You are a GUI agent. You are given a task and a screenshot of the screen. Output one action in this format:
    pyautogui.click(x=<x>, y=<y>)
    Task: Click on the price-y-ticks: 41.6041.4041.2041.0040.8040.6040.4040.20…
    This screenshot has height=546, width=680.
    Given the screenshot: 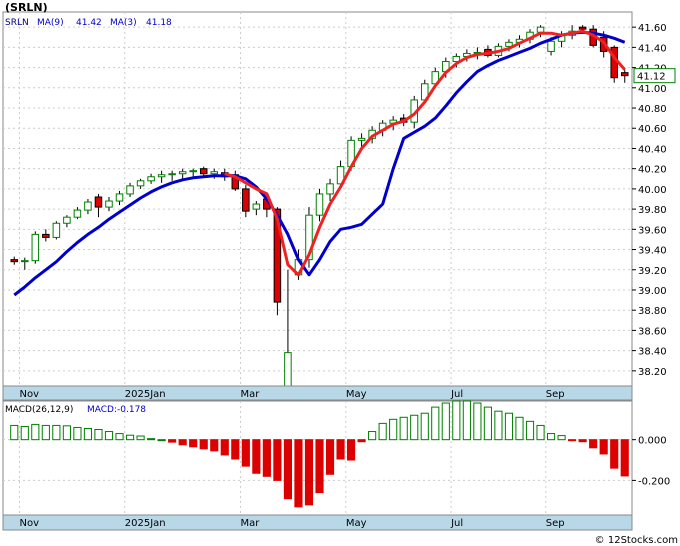 What is the action you would take?
    pyautogui.click(x=649, y=200)
    